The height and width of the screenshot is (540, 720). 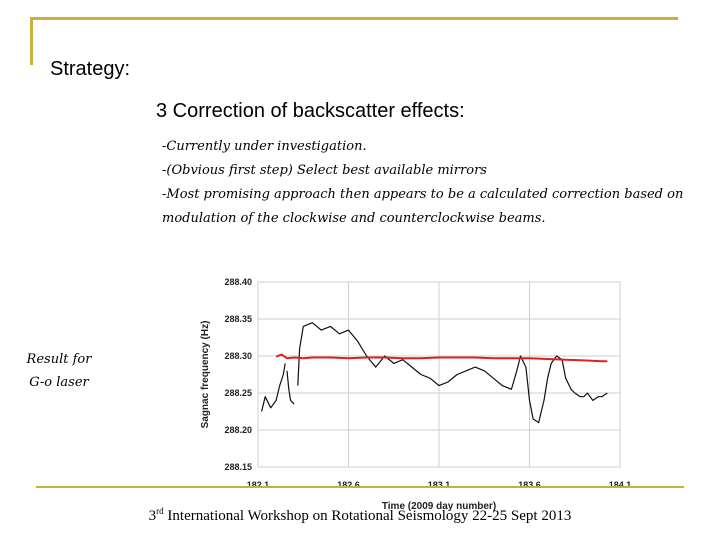 I want to click on slide-heading: Strategy:, so click(x=90, y=69).